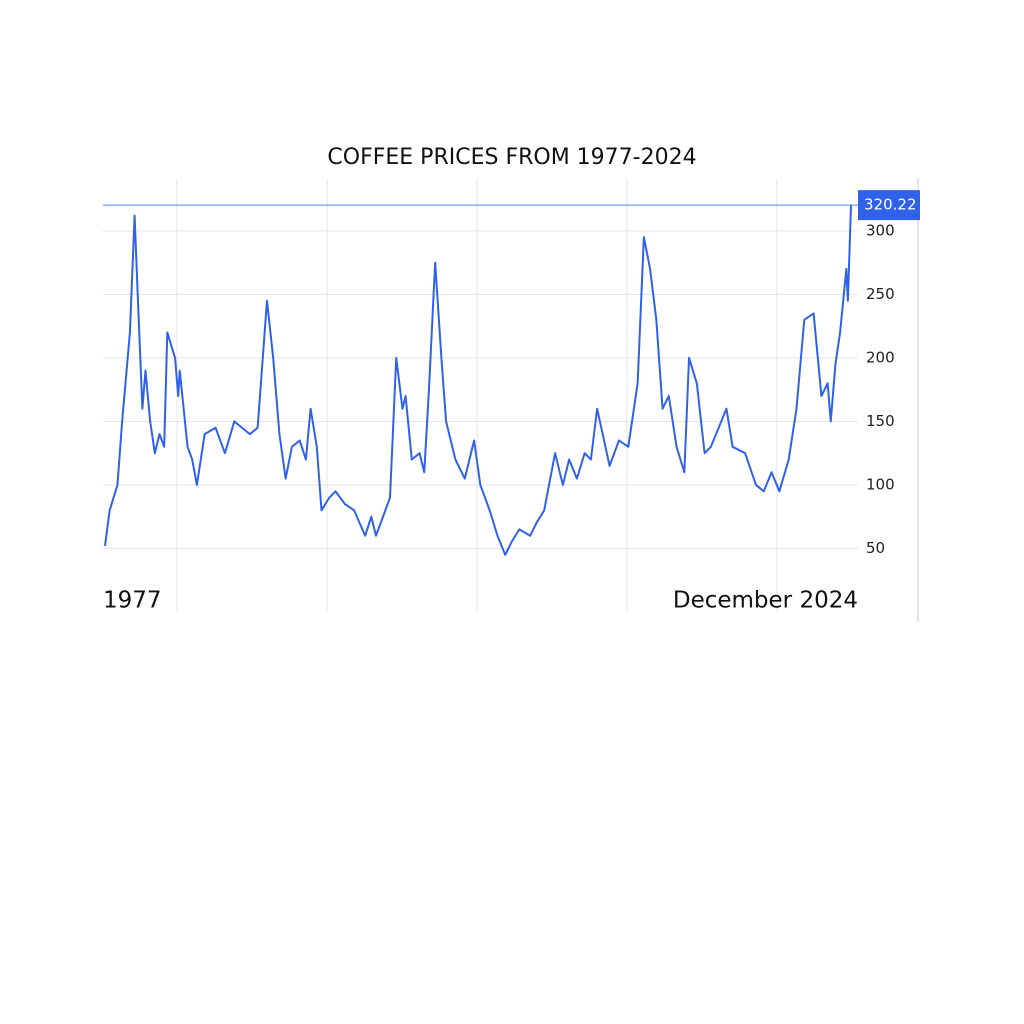 The image size is (1024, 1024). I want to click on y-tick-label: 200, so click(880, 357).